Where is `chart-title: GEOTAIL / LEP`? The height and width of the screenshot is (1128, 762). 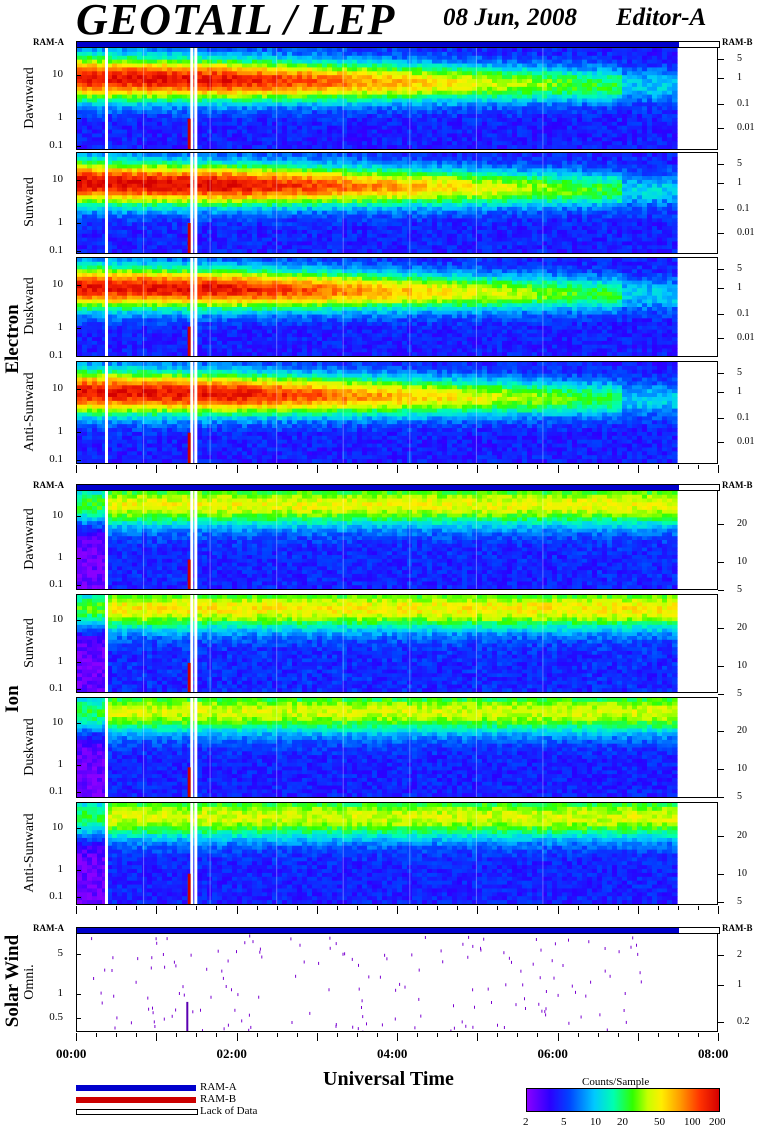 chart-title: GEOTAIL / LEP is located at coordinates (235, 22).